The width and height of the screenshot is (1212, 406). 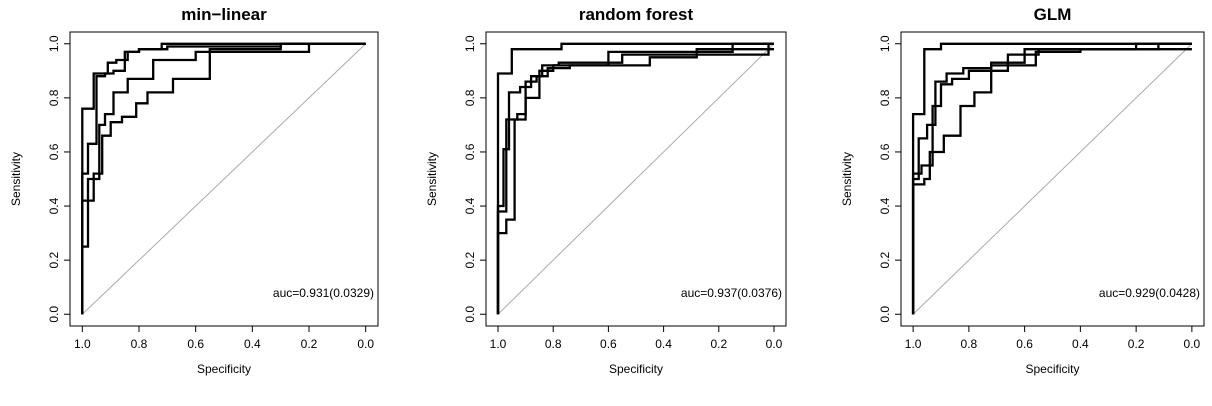 What do you see at coordinates (323, 293) in the screenshot?
I see `auc-annotation: auc=0.931(0.0329)` at bounding box center [323, 293].